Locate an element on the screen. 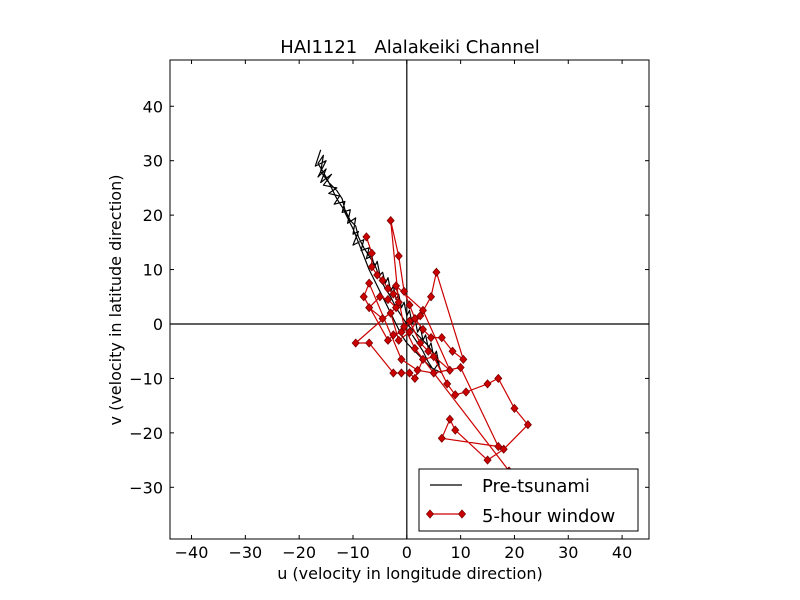 The width and height of the screenshot is (800, 600). x-tick-label: −20 is located at coordinates (299, 552).